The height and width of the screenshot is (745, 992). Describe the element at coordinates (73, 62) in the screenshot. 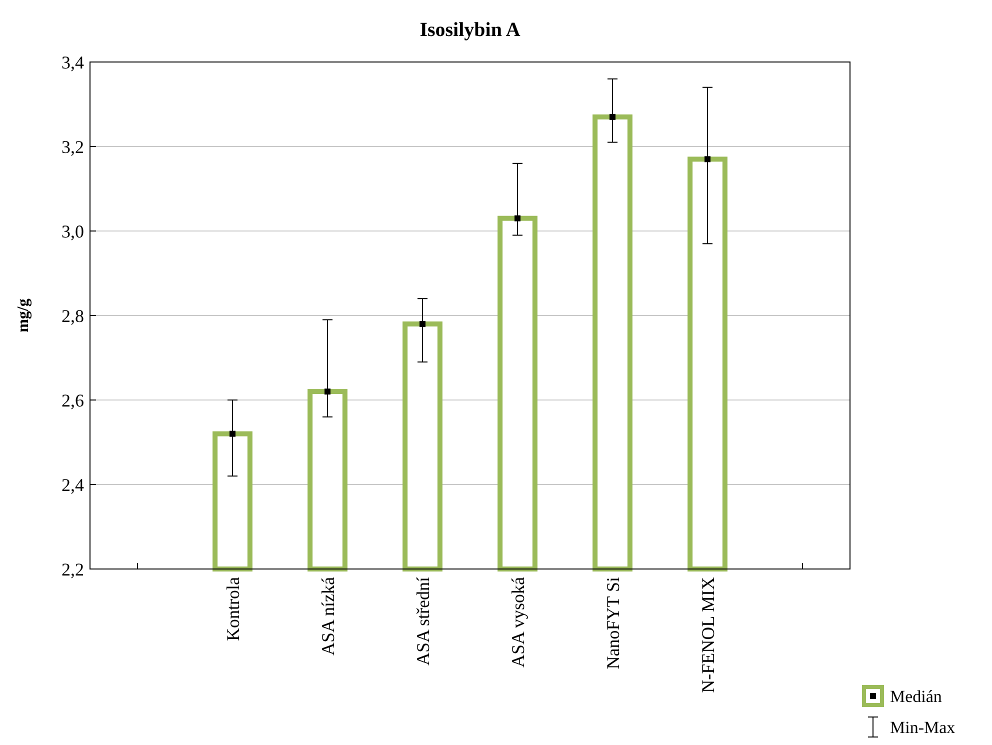

I see `y-tick-label: 3,4` at that location.